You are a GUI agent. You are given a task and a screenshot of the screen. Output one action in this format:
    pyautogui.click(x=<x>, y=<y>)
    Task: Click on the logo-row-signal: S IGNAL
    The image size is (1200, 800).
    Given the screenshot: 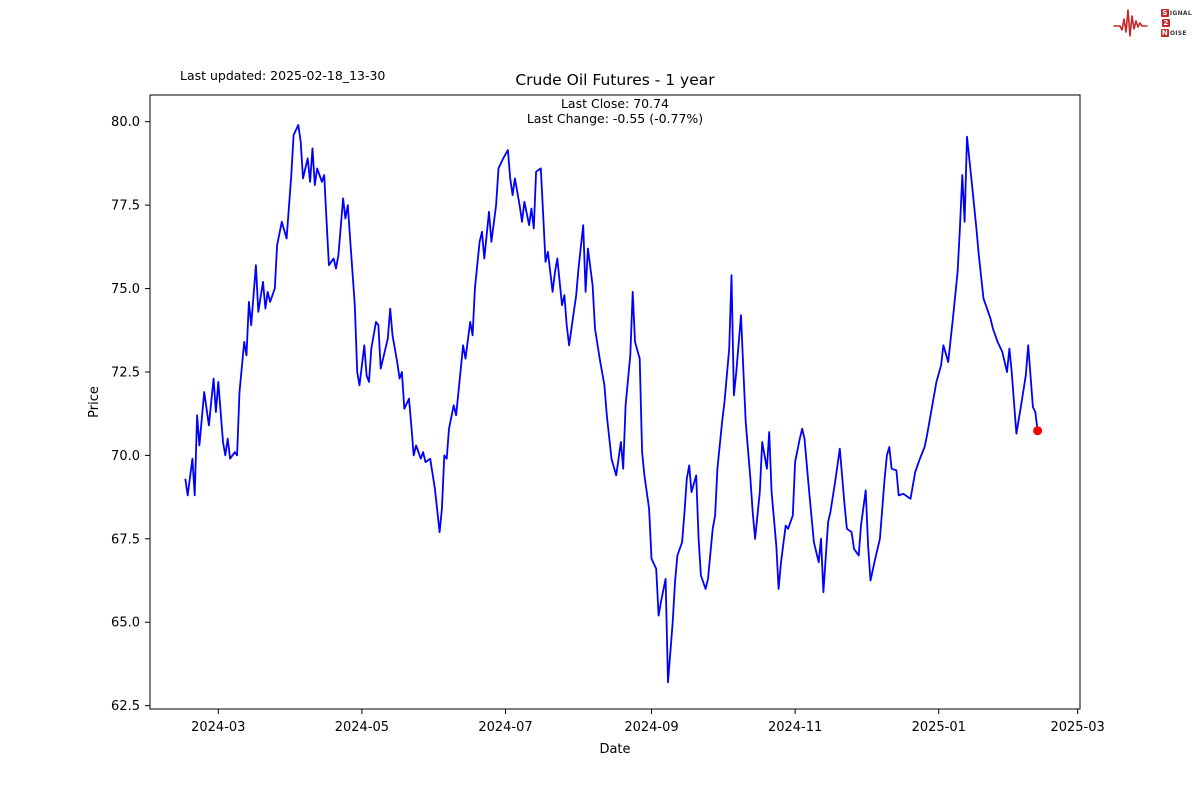 What is the action you would take?
    pyautogui.click(x=1176, y=13)
    